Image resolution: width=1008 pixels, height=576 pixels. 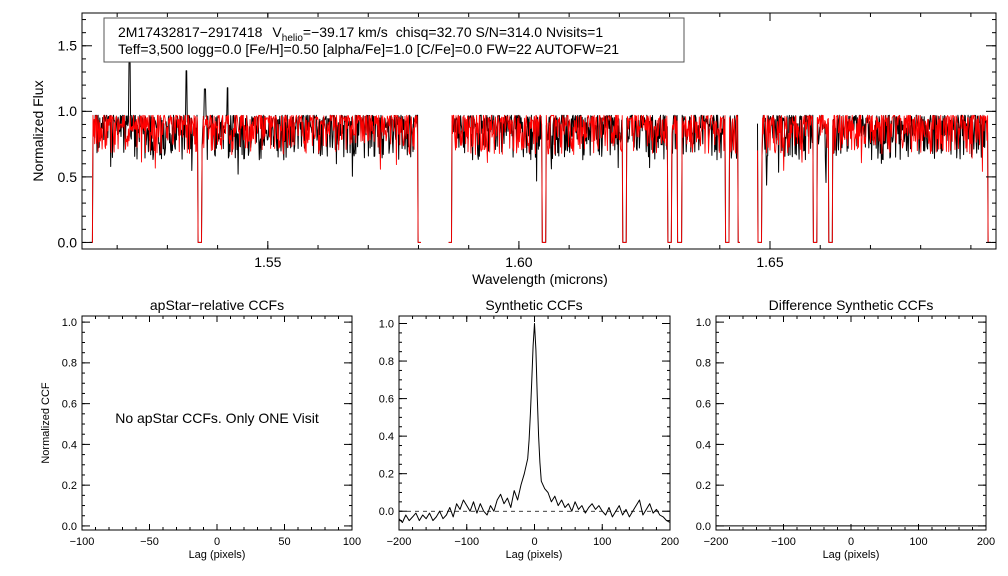 I want to click on difference-ccf-y-tick-label: 0.8, so click(x=703, y=364).